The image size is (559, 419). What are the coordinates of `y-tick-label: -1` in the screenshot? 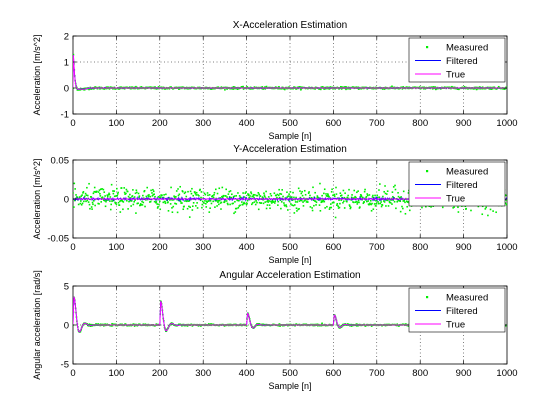 It's located at (65, 115).